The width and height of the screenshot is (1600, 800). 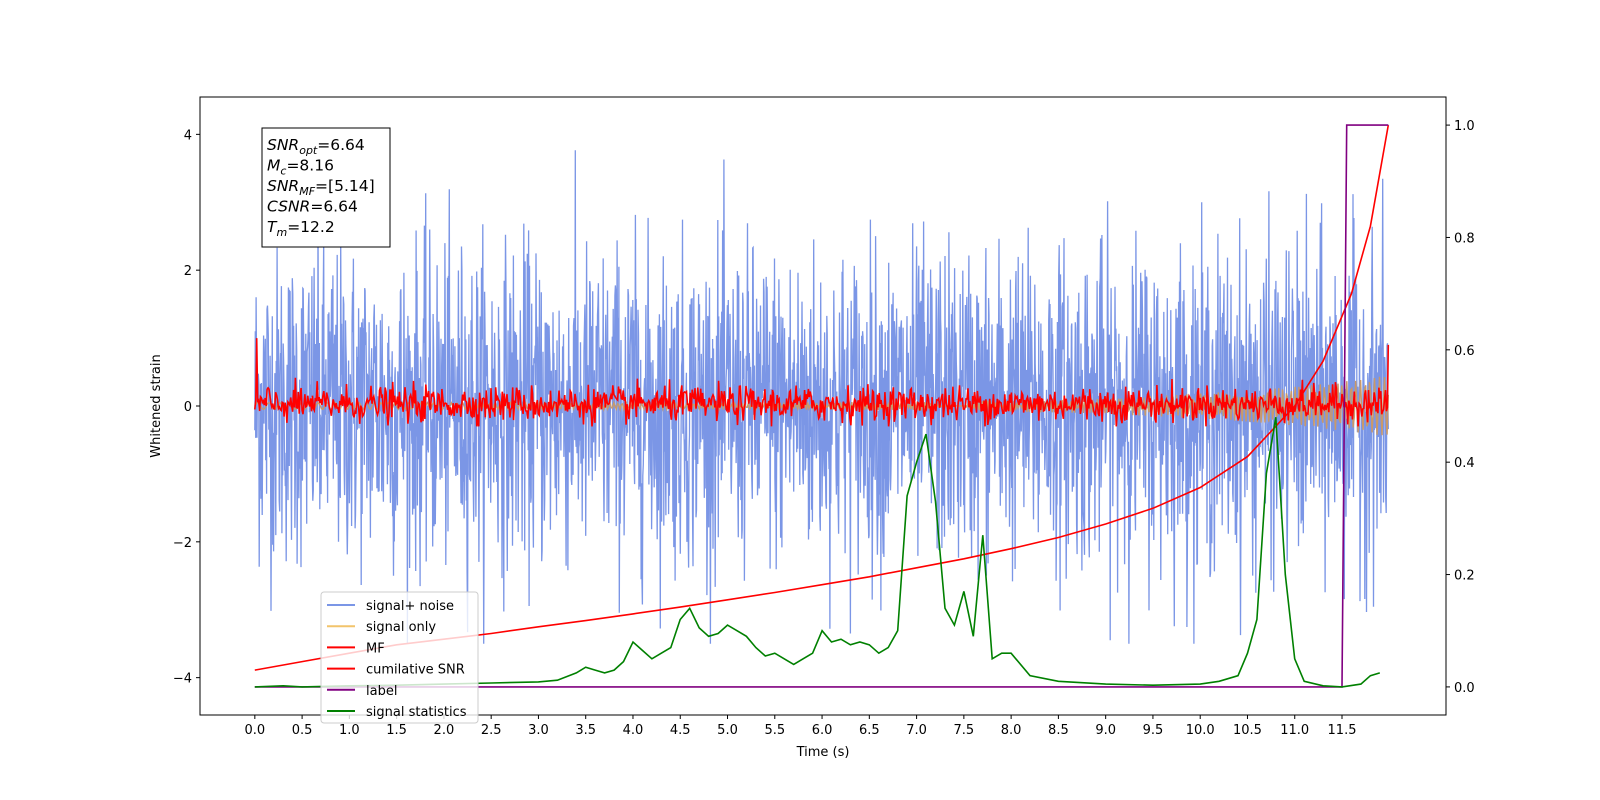 What do you see at coordinates (774, 730) in the screenshot?
I see `x-tick-label: 5.5` at bounding box center [774, 730].